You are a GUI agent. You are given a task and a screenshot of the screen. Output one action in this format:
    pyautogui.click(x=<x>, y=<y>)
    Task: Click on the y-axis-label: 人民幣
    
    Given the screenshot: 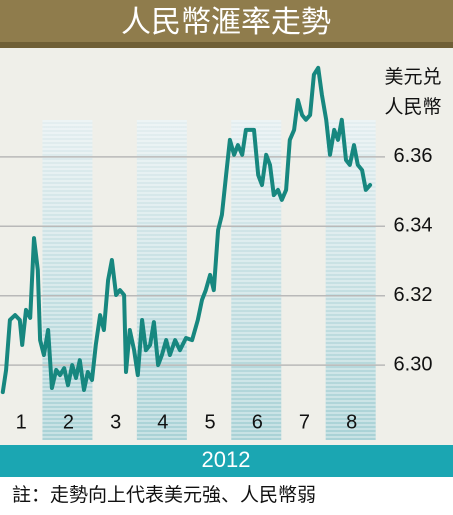 What is the action you would take?
    pyautogui.click(x=412, y=107)
    